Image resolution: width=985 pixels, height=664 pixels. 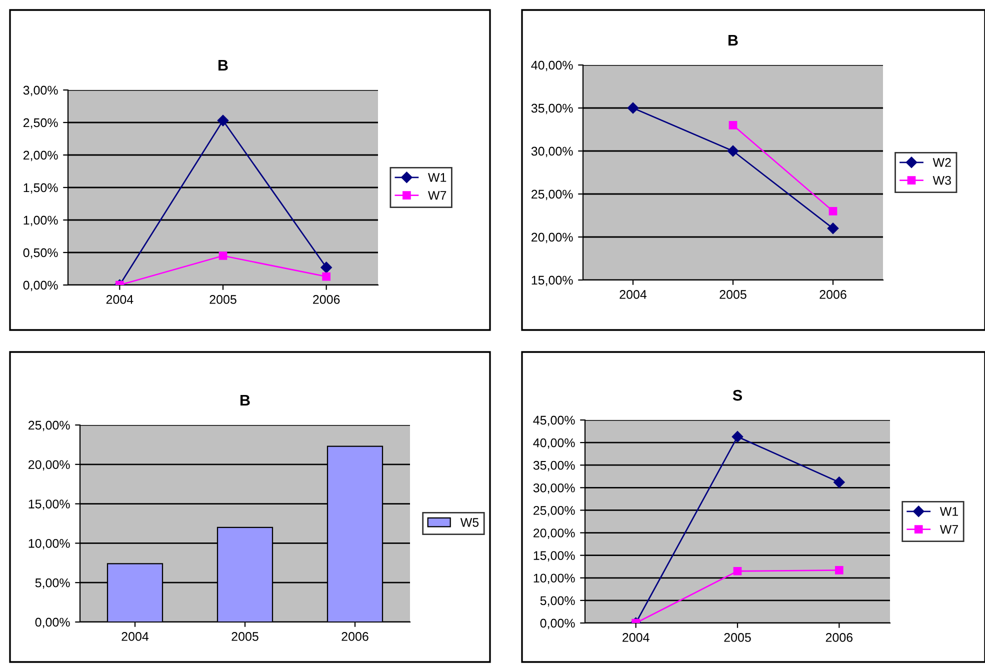 I want to click on y-tick-label: 2,50%, so click(x=40, y=123).